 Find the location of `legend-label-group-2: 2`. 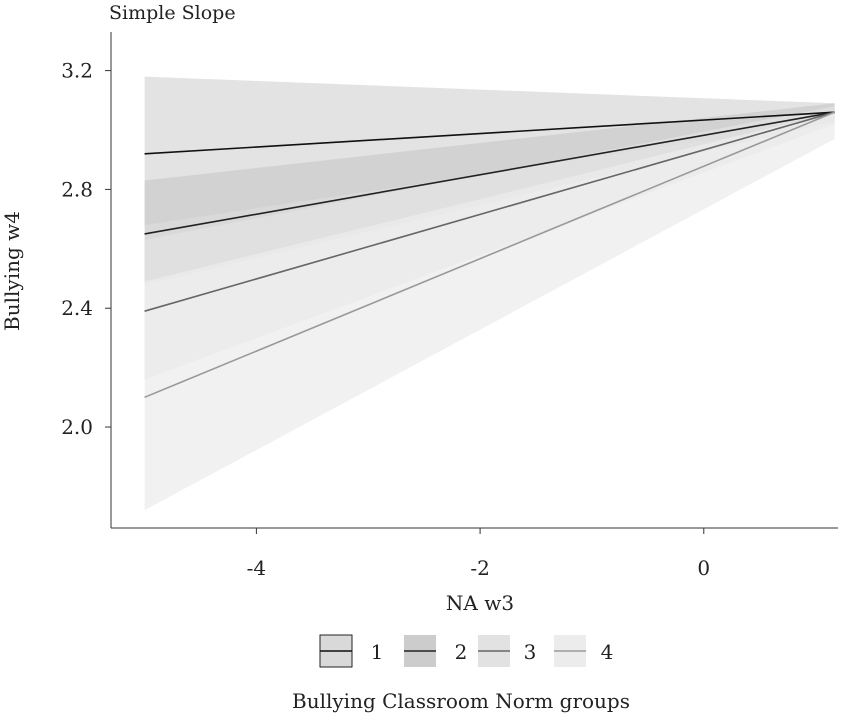

legend-label-group-2: 2 is located at coordinates (461, 652).